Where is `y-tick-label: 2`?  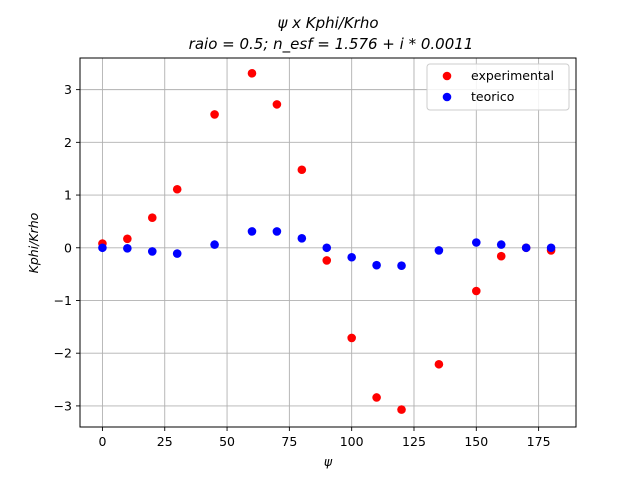
y-tick-label: 2 is located at coordinates (68, 142).